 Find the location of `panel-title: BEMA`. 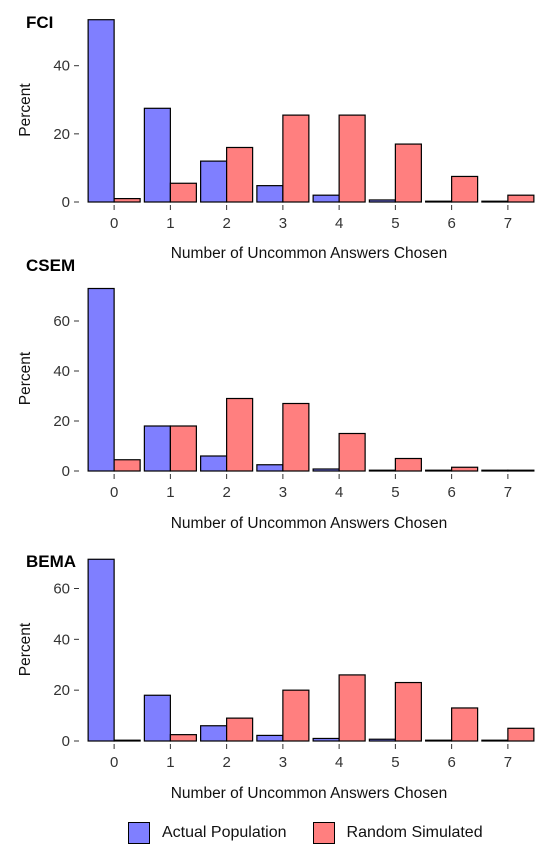

panel-title: BEMA is located at coordinates (51, 561).